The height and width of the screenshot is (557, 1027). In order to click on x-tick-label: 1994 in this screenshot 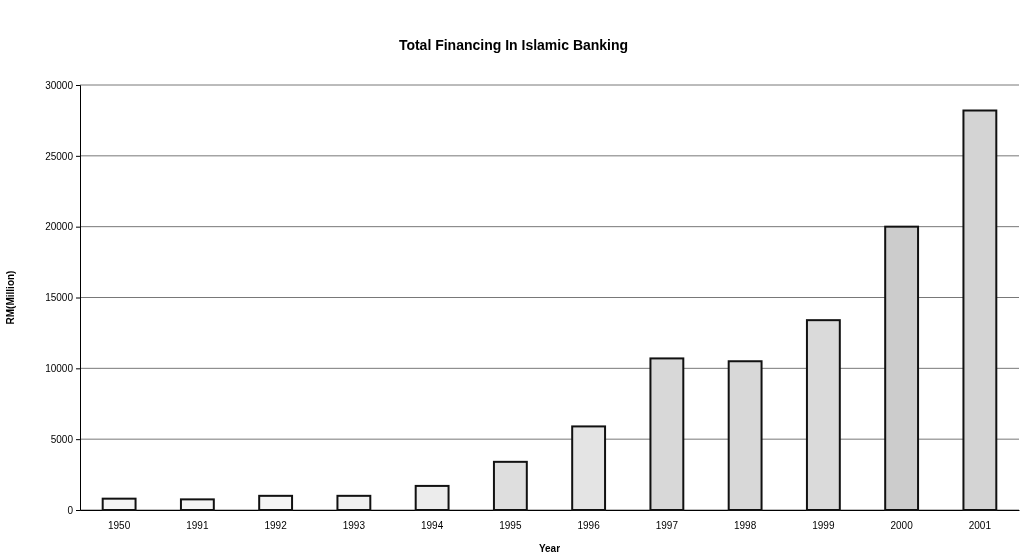, I will do `click(432, 526)`.